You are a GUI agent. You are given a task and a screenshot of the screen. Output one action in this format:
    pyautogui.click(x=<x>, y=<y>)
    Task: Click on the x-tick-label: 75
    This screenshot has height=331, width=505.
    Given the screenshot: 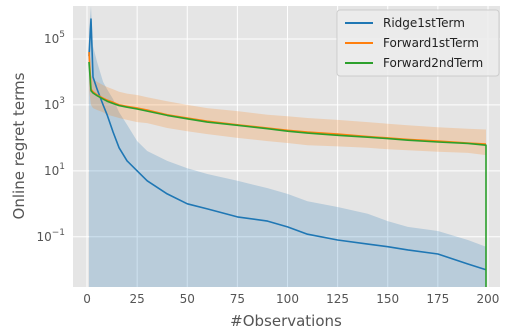 What is the action you would take?
    pyautogui.click(x=237, y=299)
    